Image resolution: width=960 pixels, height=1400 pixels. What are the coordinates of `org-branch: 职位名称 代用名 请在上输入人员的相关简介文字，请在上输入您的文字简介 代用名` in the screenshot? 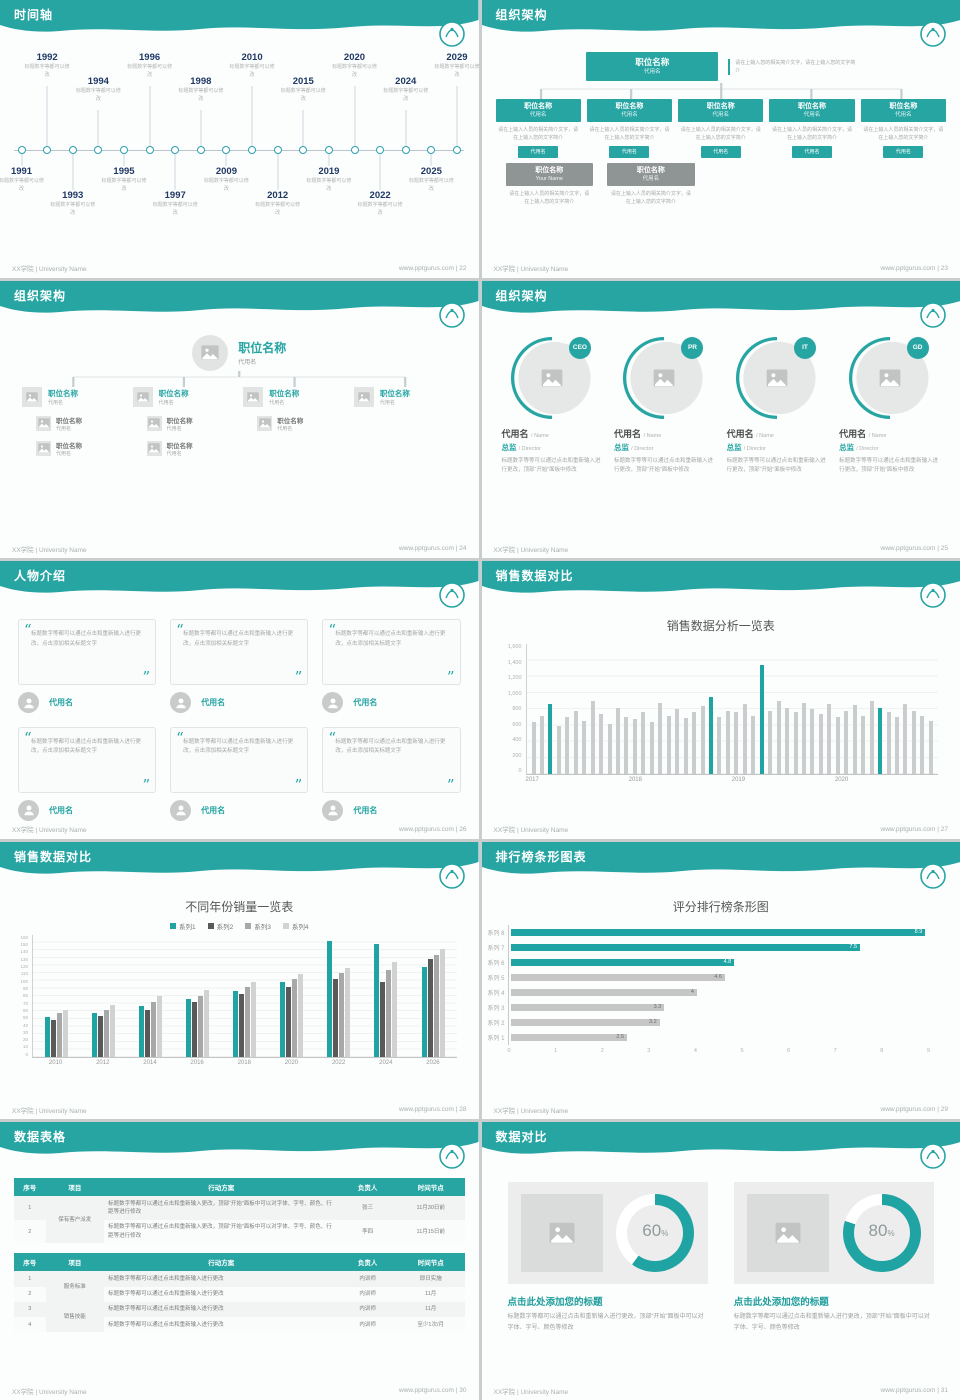 It's located at (812, 128).